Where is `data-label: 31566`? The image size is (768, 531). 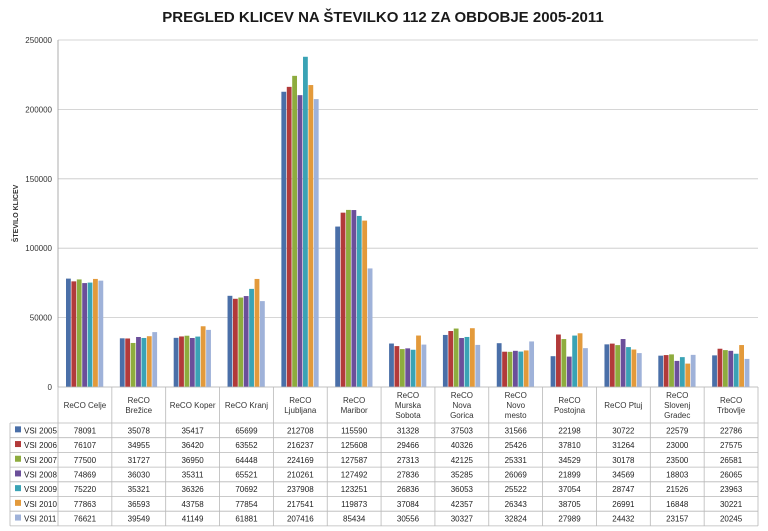
data-label: 31566 is located at coordinates (516, 430).